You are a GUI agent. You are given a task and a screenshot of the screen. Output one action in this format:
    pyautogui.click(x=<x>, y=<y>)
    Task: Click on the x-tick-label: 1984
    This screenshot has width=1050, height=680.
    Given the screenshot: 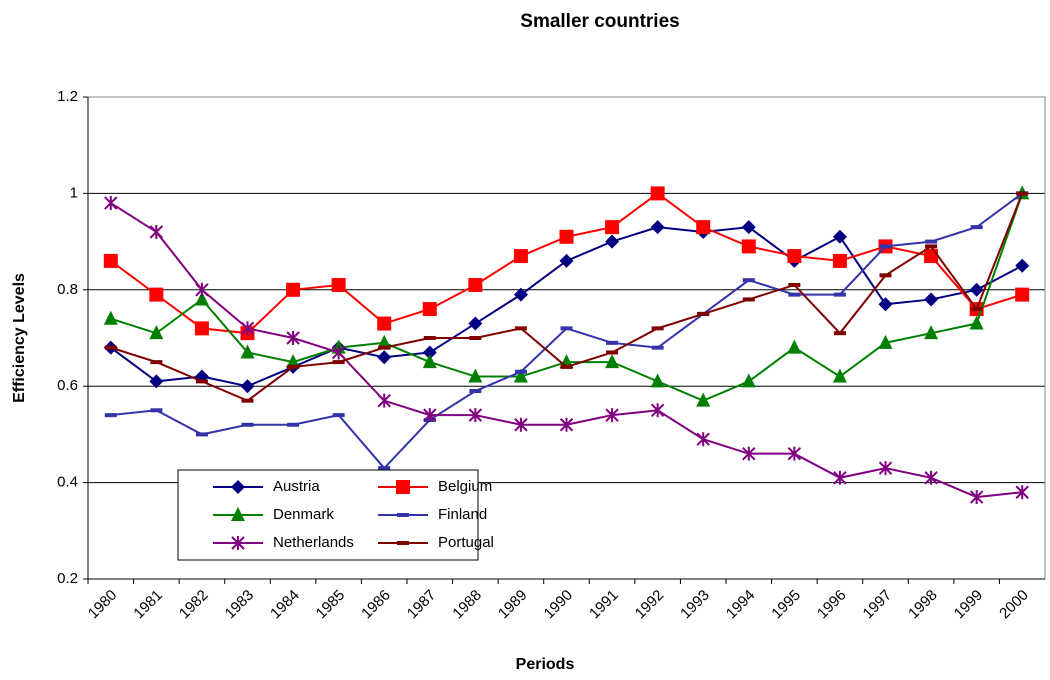 What is the action you would take?
    pyautogui.click(x=285, y=605)
    